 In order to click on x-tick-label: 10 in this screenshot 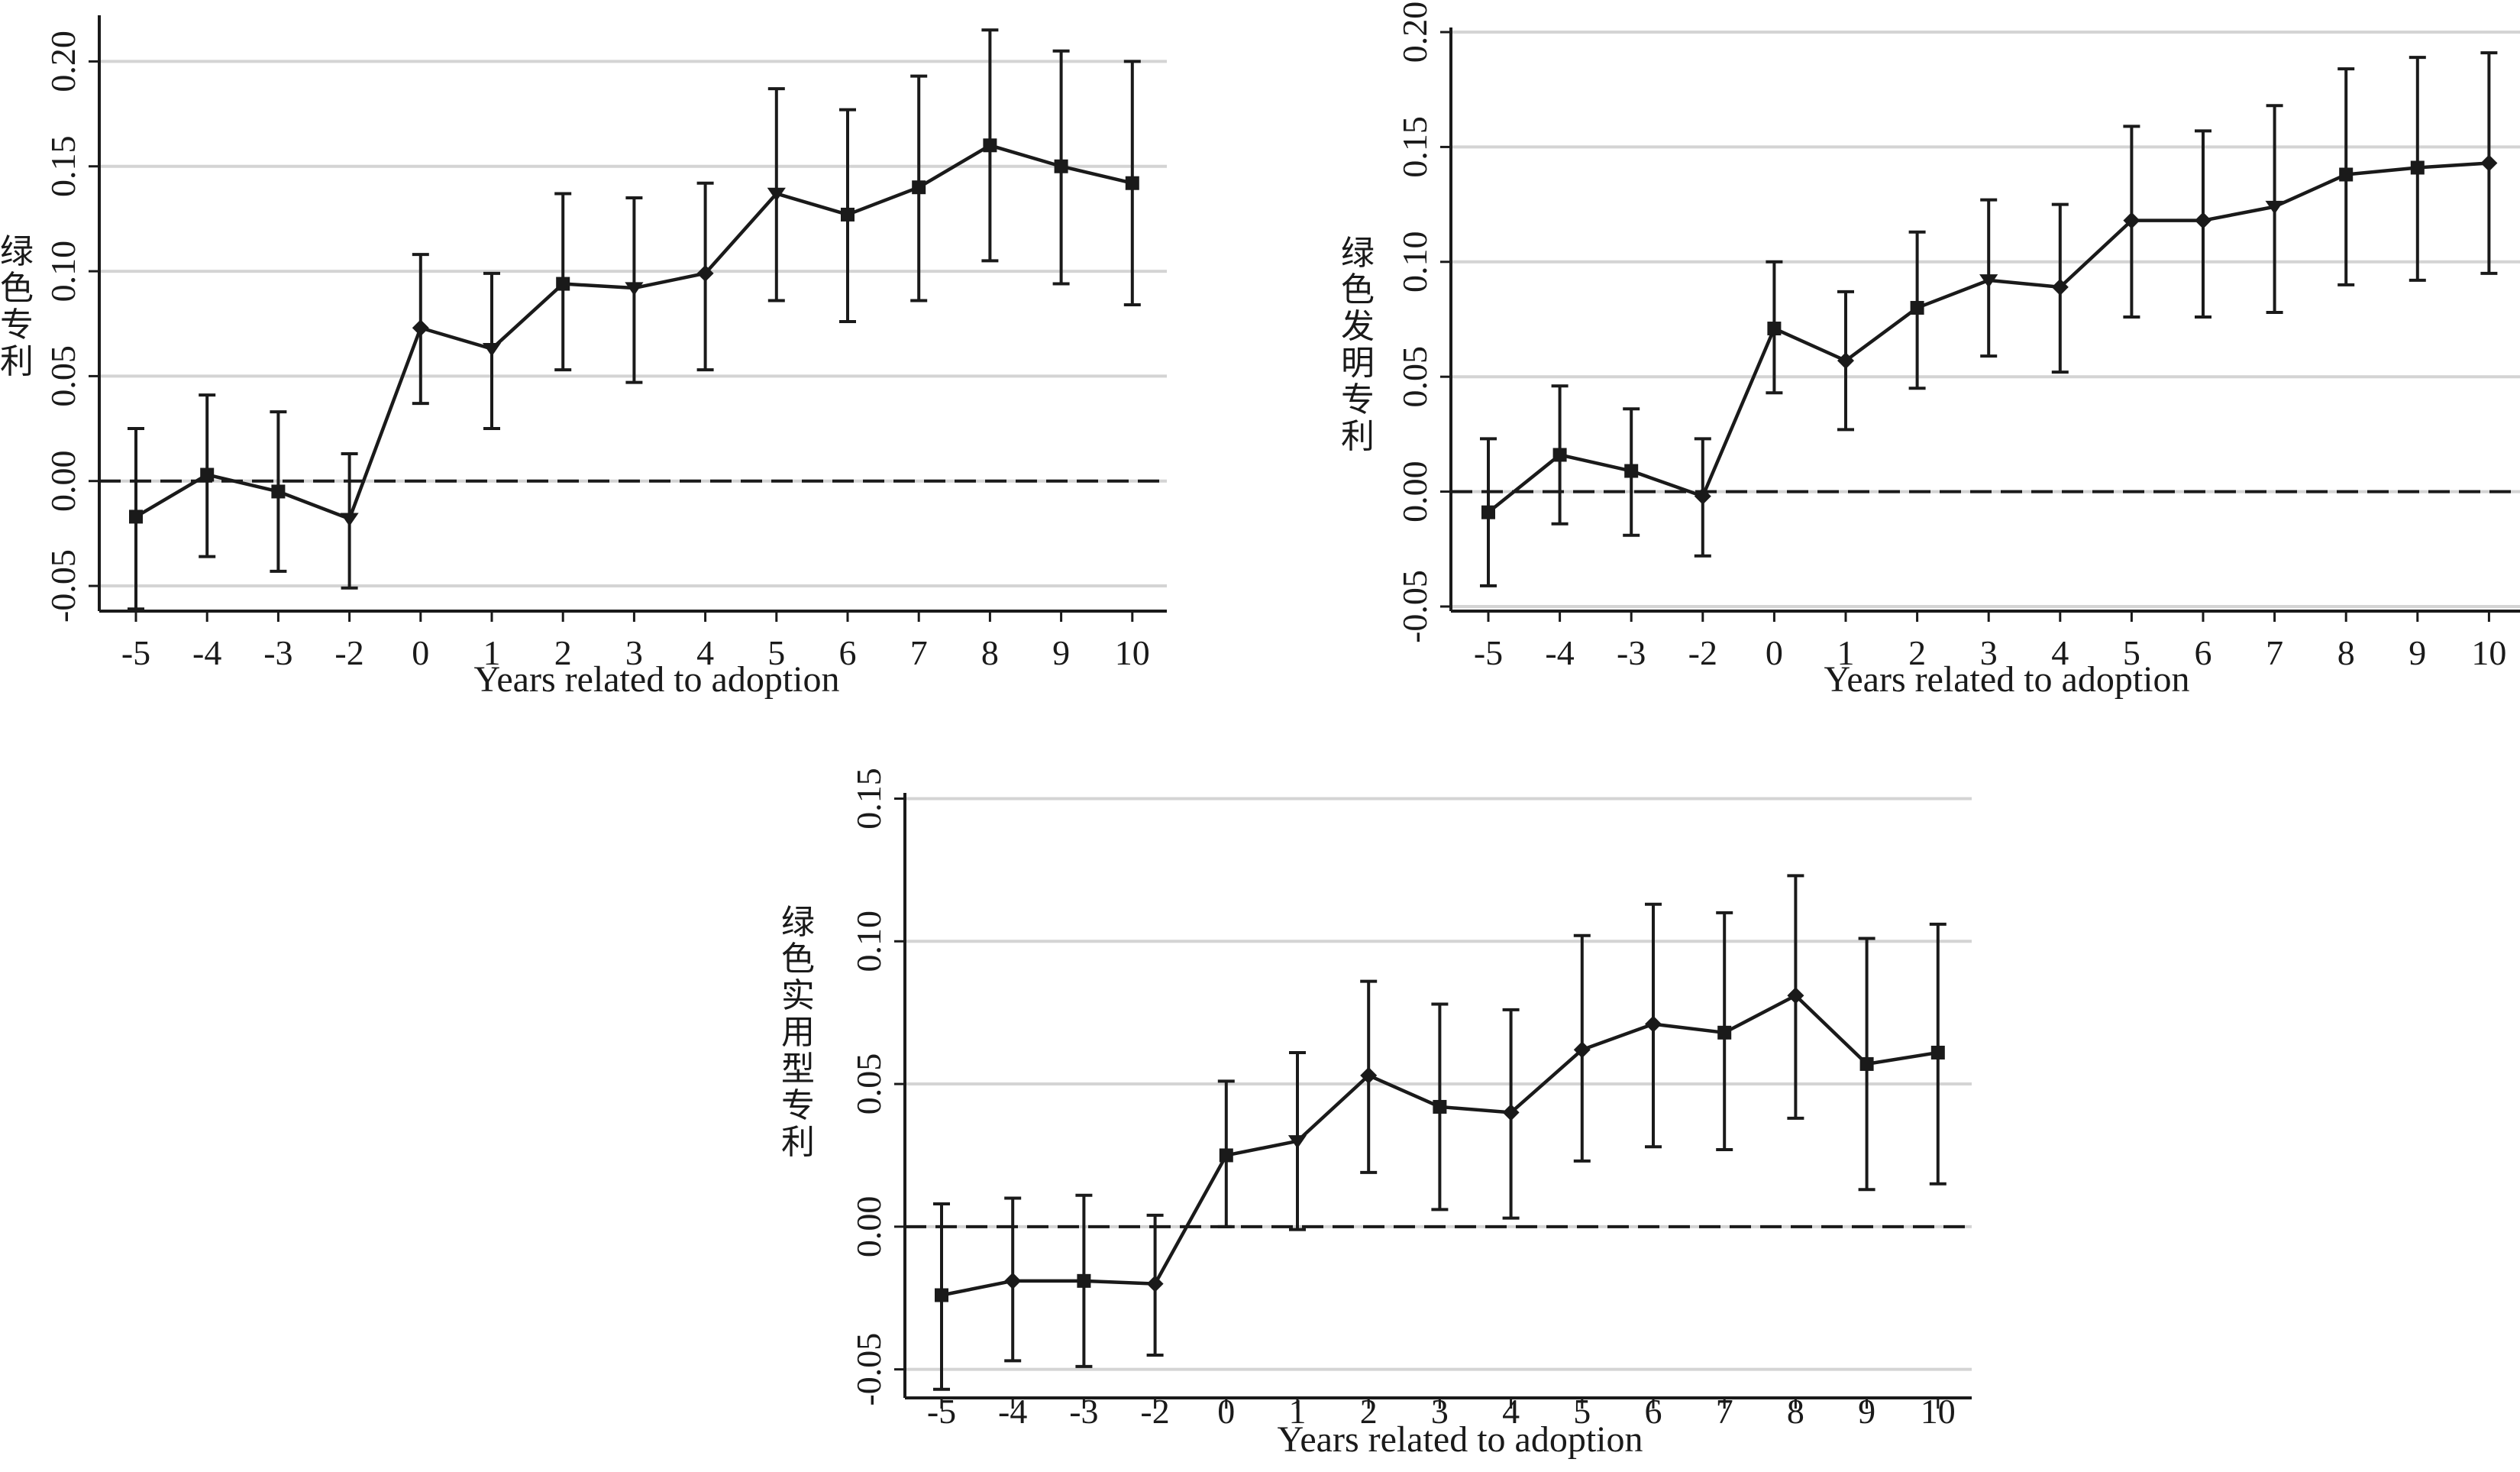, I will do `click(2488, 652)`.